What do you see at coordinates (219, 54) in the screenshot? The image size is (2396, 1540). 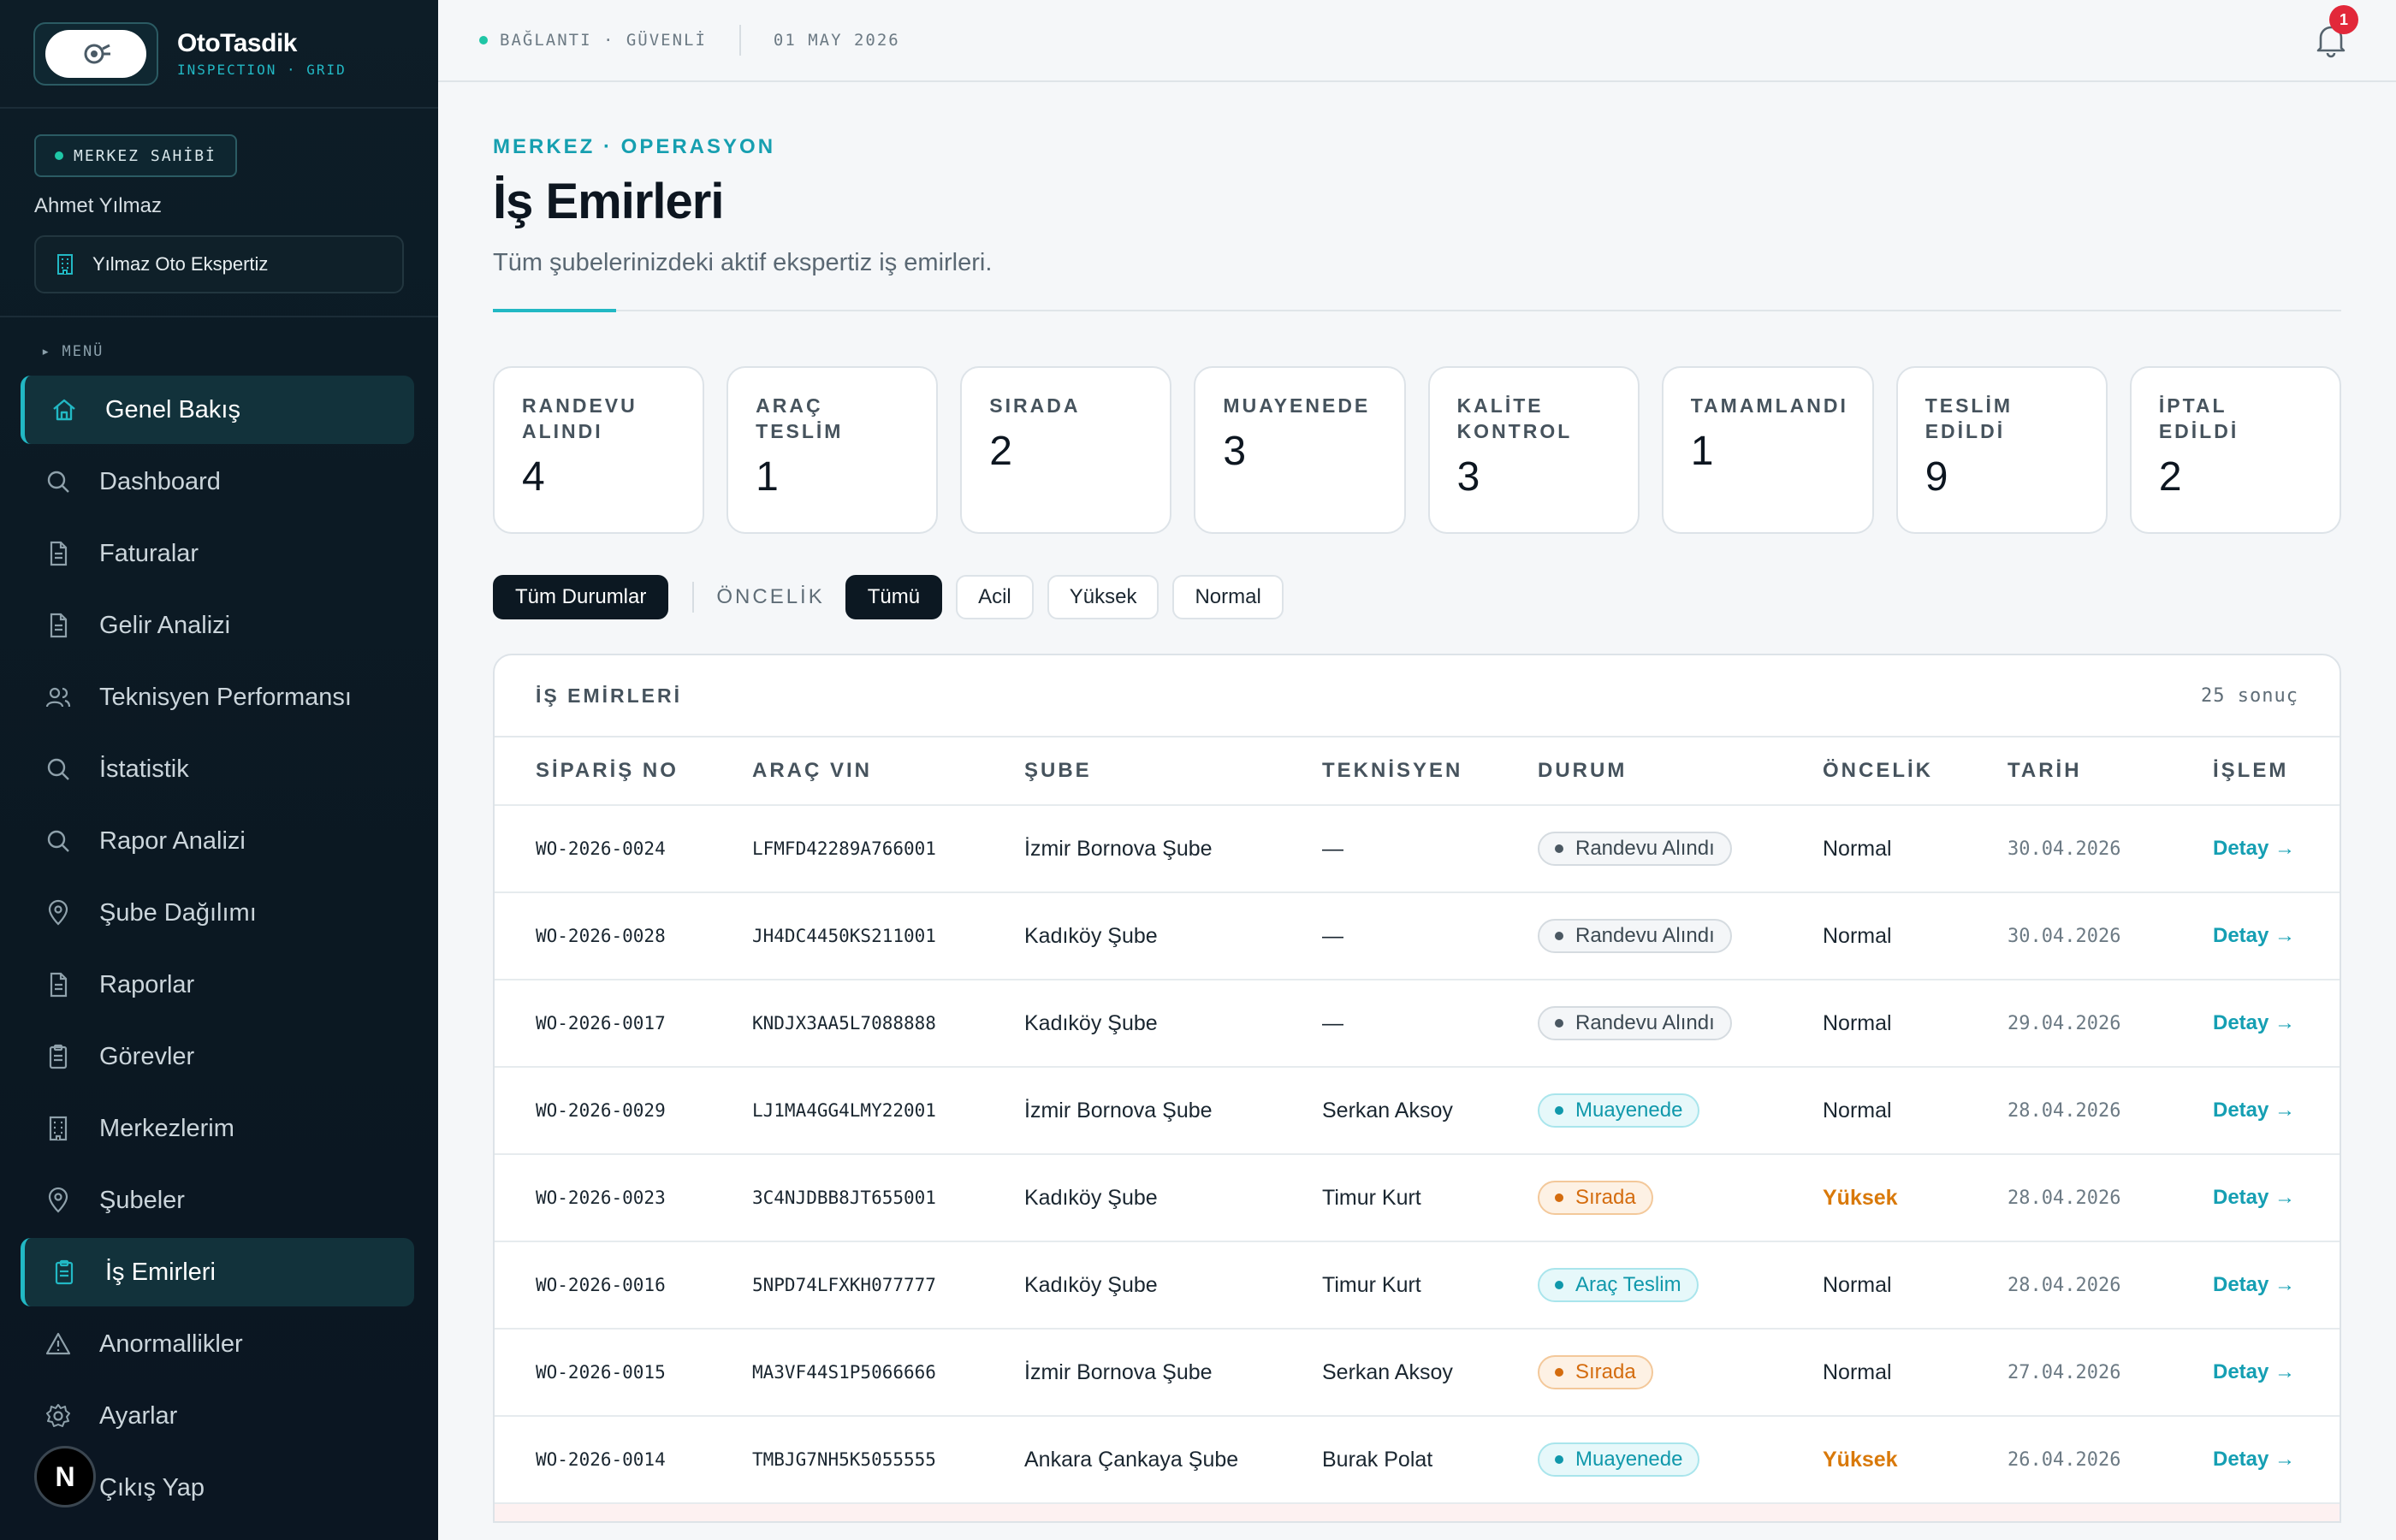 I see `brand: OtoTasdik INSPECTION · GRID` at bounding box center [219, 54].